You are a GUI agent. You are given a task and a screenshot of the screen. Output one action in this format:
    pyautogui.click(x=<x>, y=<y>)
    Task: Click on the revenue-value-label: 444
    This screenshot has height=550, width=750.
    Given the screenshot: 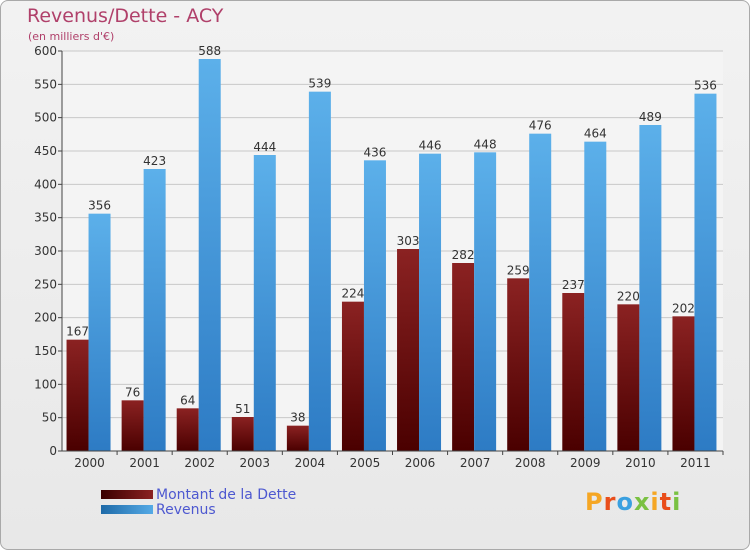 What is the action you would take?
    pyautogui.click(x=264, y=147)
    